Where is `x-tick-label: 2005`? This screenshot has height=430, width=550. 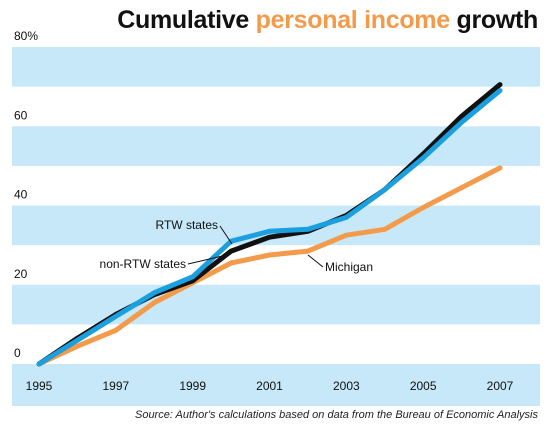 x-tick-label: 2005 is located at coordinates (423, 386).